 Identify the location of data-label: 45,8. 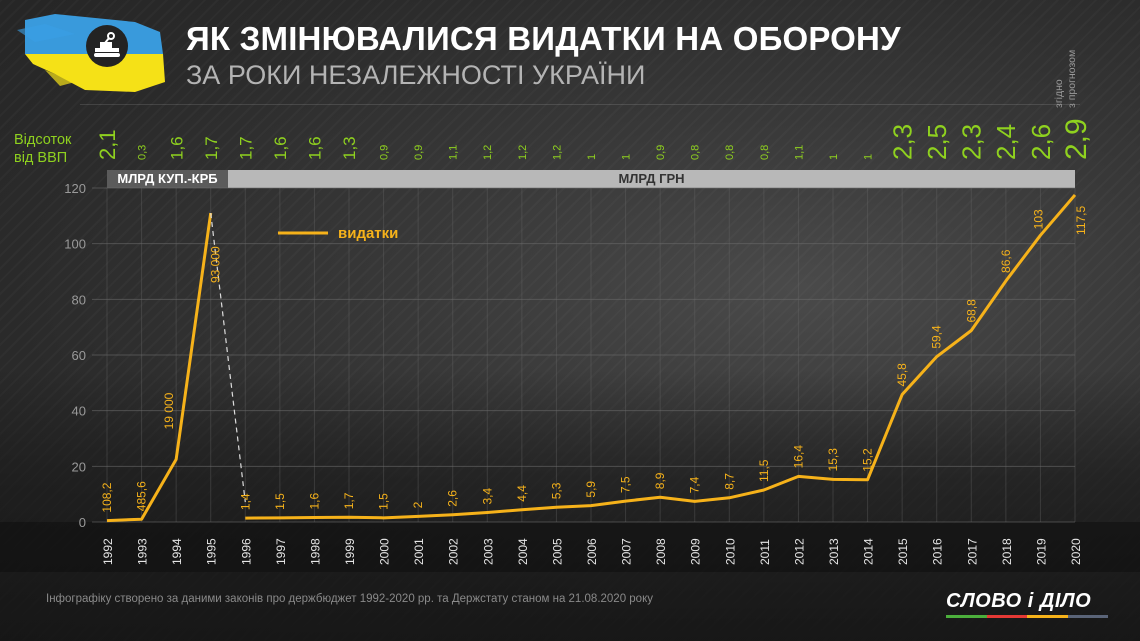
(902, 375).